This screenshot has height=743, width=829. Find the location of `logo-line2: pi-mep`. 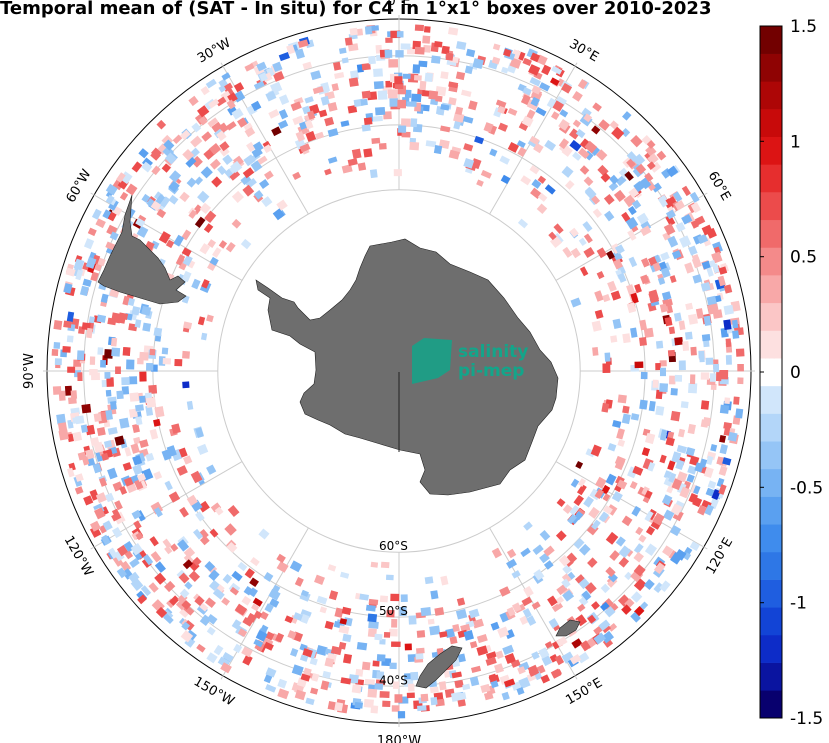

logo-line2: pi-mep is located at coordinates (491, 371).